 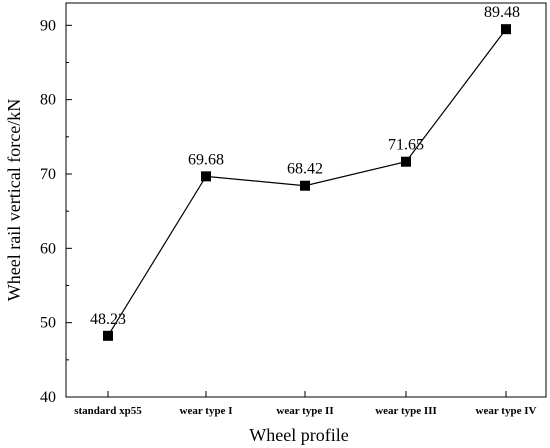 What do you see at coordinates (48, 397) in the screenshot?
I see `y-tick-label: 40` at bounding box center [48, 397].